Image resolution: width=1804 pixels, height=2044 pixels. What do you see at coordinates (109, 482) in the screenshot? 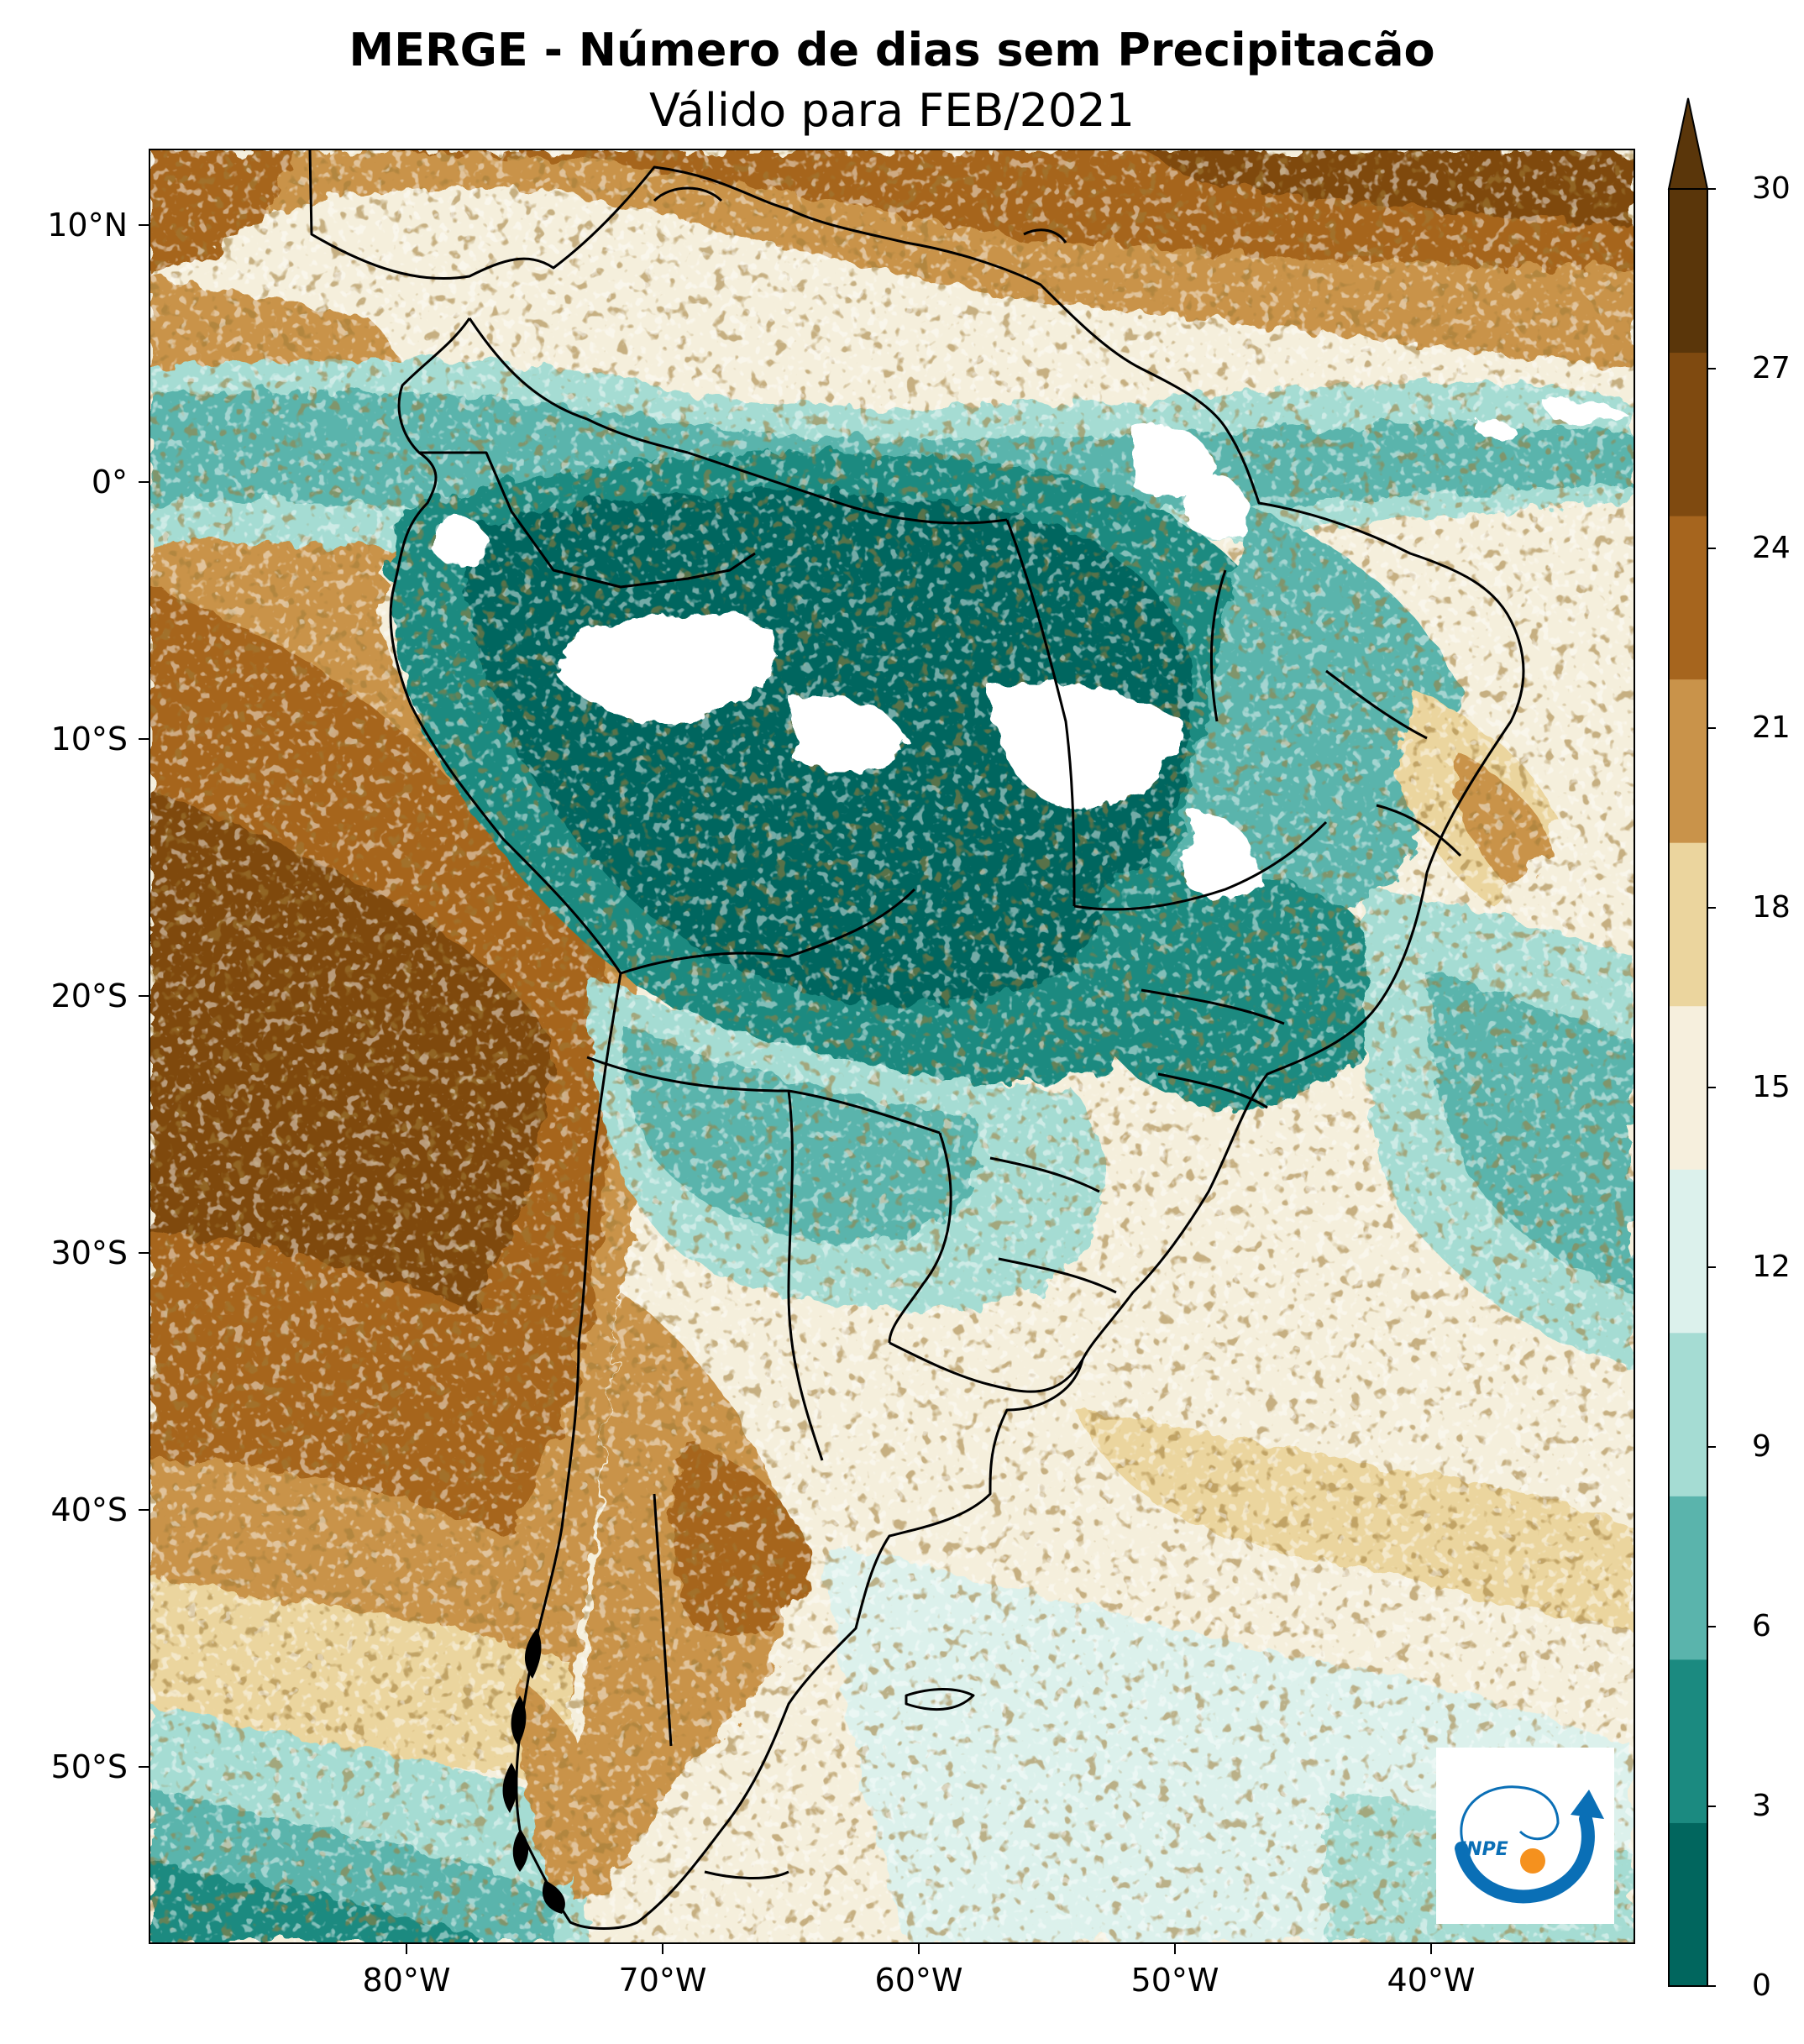
I see `lat-label-0: 0°` at bounding box center [109, 482].